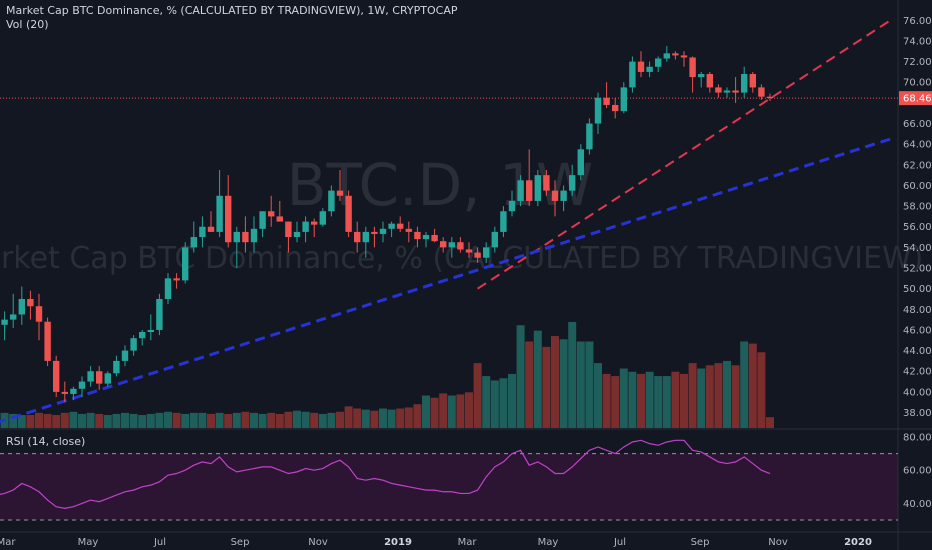  What do you see at coordinates (27, 24) in the screenshot?
I see `volume-indicator-label: Vol (20)` at bounding box center [27, 24].